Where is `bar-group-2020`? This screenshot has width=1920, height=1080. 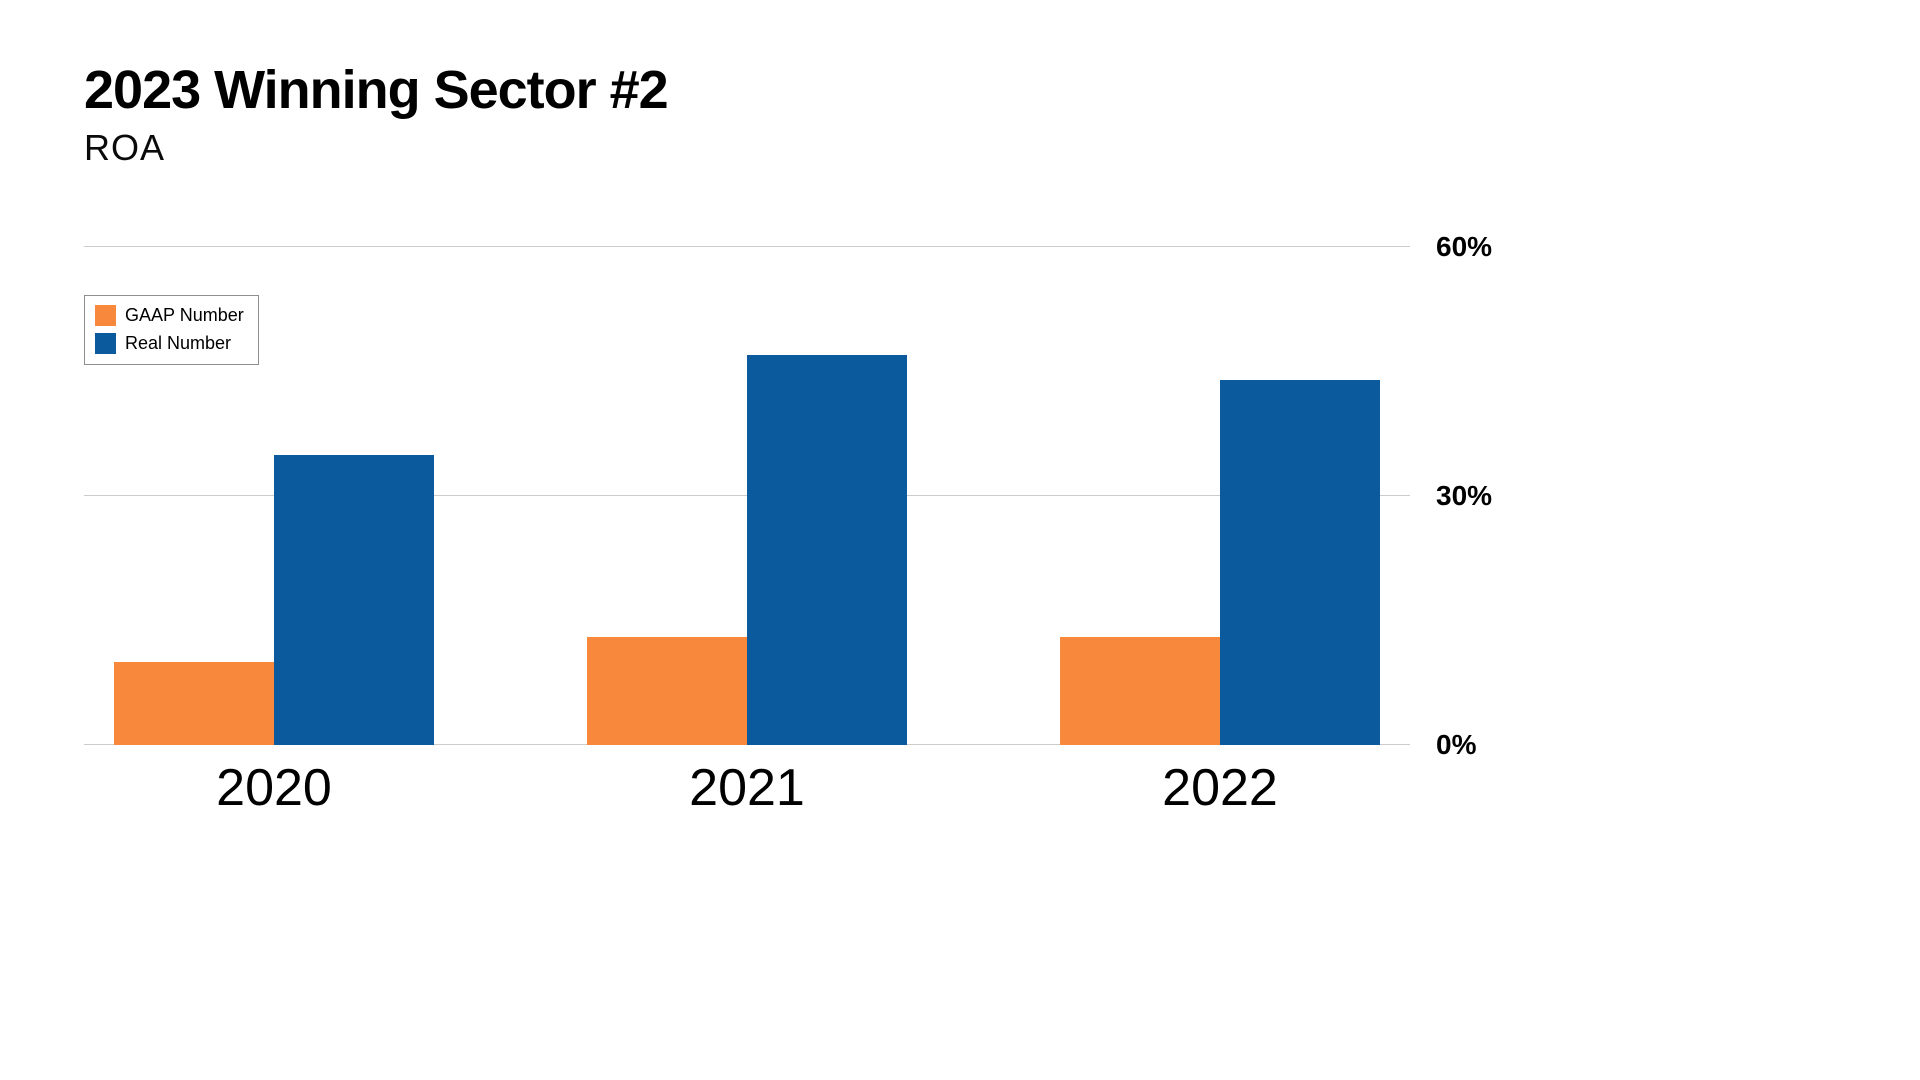 bar-group-2020 is located at coordinates (274, 496).